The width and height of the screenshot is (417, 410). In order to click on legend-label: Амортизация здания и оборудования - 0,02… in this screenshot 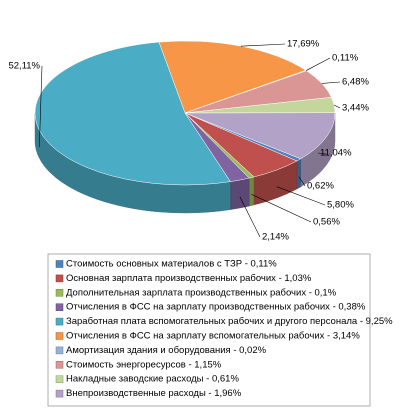, I will do `click(166, 350)`.